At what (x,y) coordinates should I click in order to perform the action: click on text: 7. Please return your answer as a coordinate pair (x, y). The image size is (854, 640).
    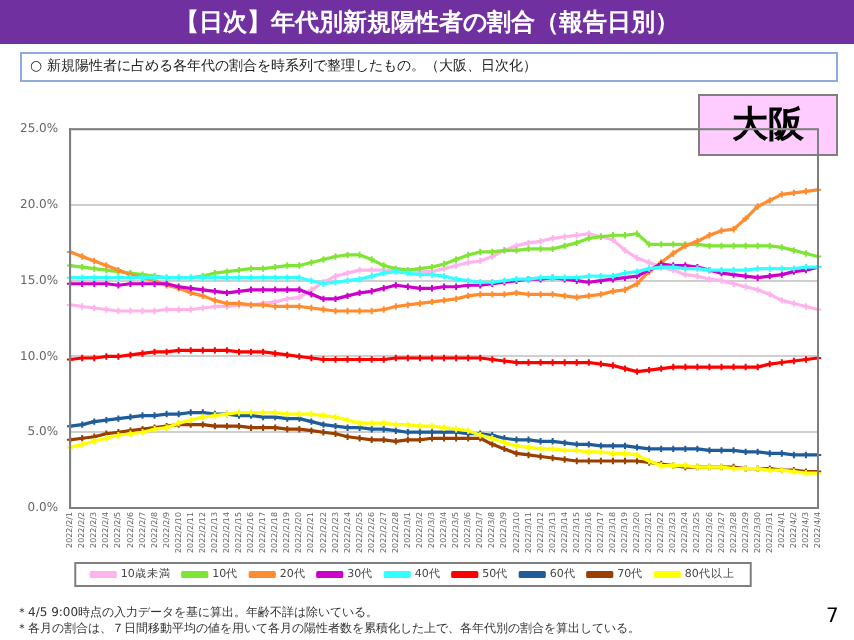
    Looking at the image, I should click on (832, 617).